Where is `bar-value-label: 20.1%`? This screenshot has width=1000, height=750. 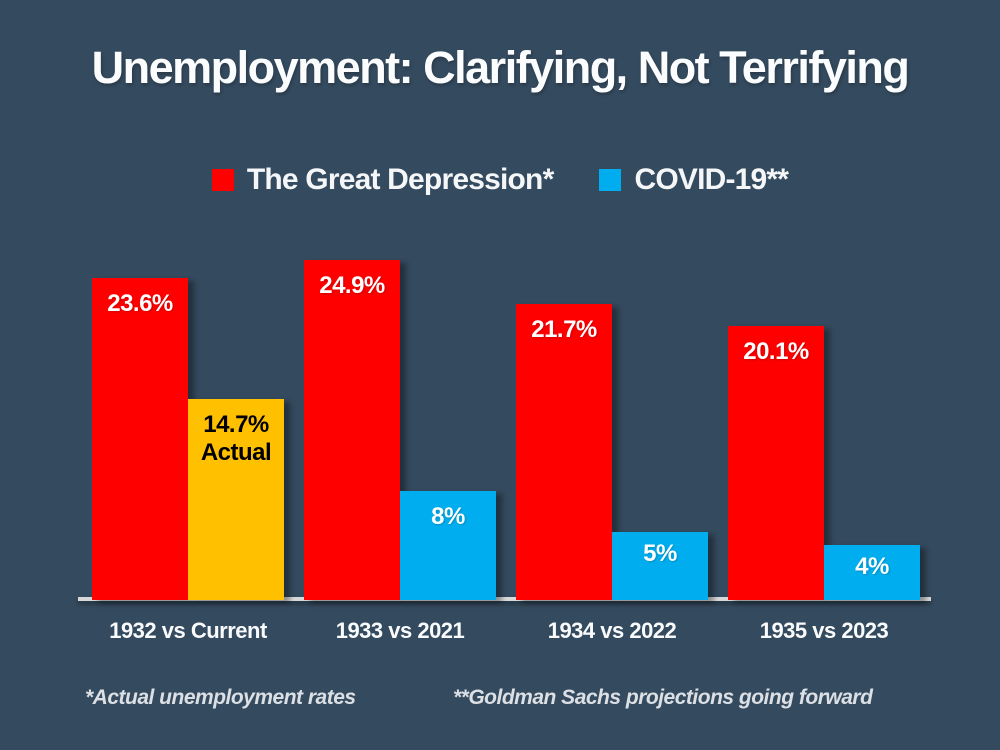
bar-value-label: 20.1% is located at coordinates (776, 351).